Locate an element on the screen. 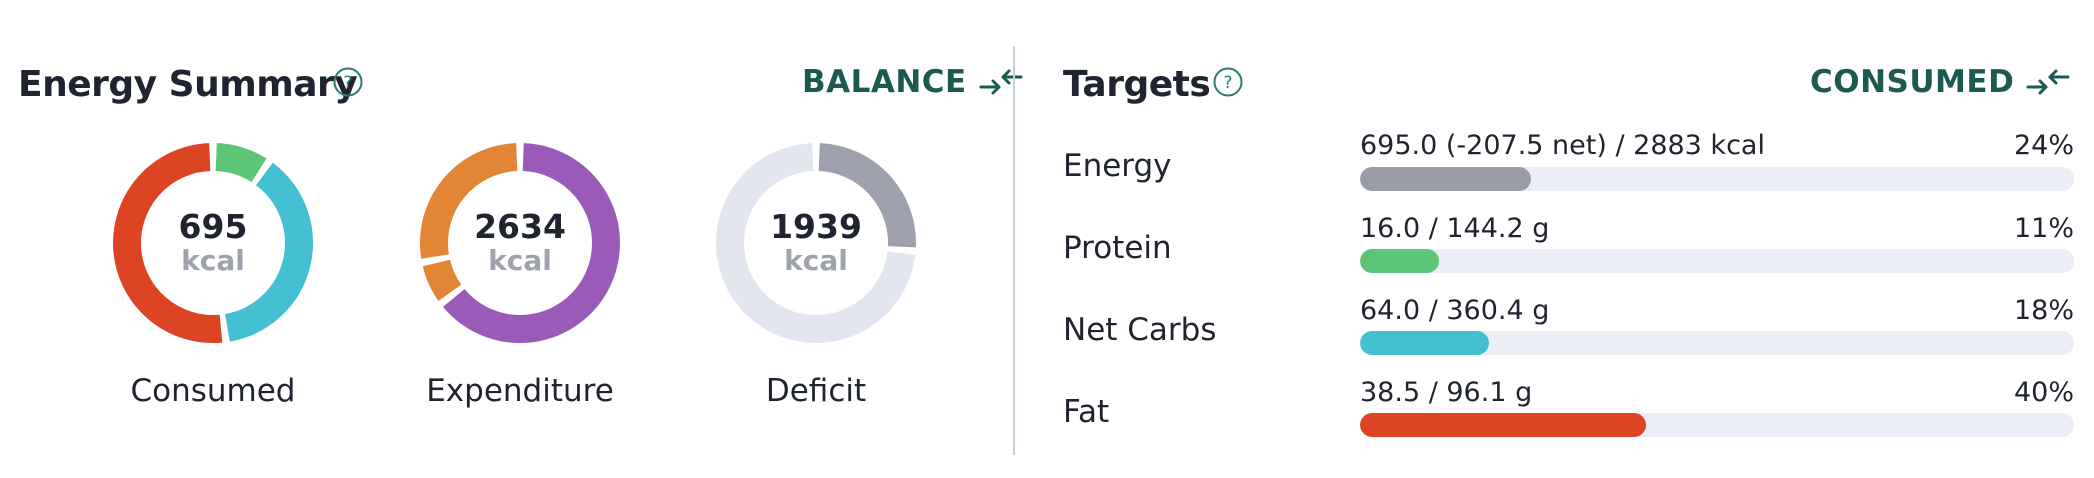 Image resolution: width=2094 pixels, height=478 pixels. target-label-fat: Fat is located at coordinates (1086, 412).